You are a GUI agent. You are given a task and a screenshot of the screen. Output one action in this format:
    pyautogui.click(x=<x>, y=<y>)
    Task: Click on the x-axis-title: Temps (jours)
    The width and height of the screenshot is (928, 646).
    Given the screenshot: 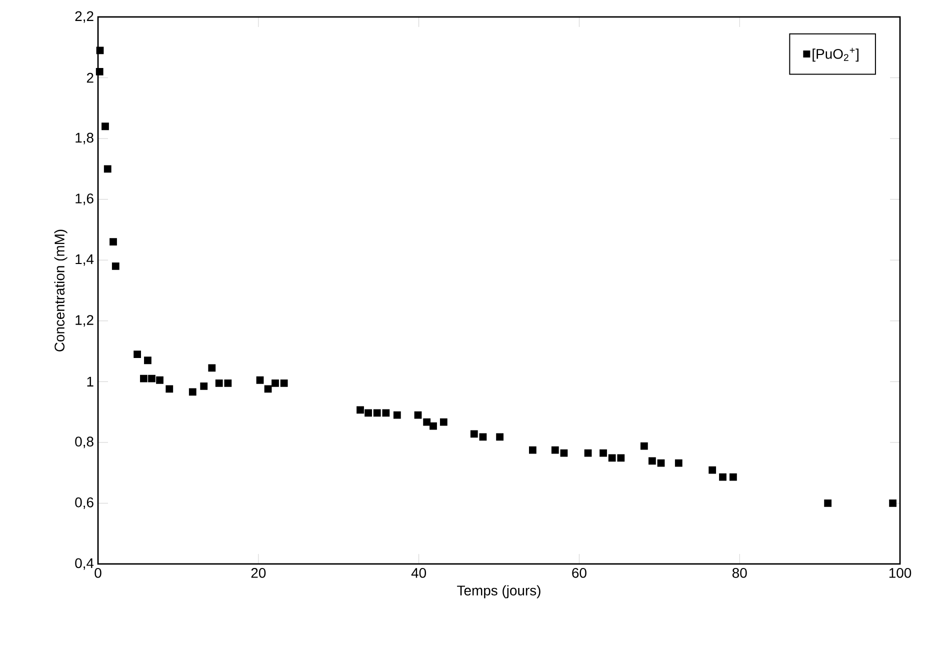 What is the action you would take?
    pyautogui.click(x=498, y=591)
    